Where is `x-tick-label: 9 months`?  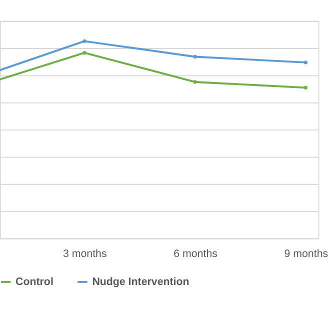
x-tick-label: 9 months is located at coordinates (306, 254).